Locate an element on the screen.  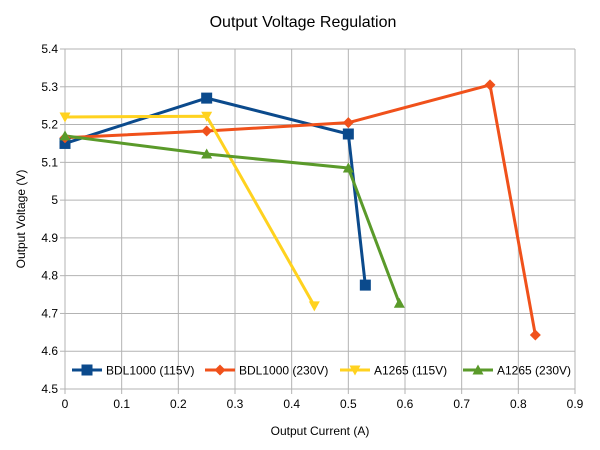
x-tick-label: 0.5 is located at coordinates (348, 404).